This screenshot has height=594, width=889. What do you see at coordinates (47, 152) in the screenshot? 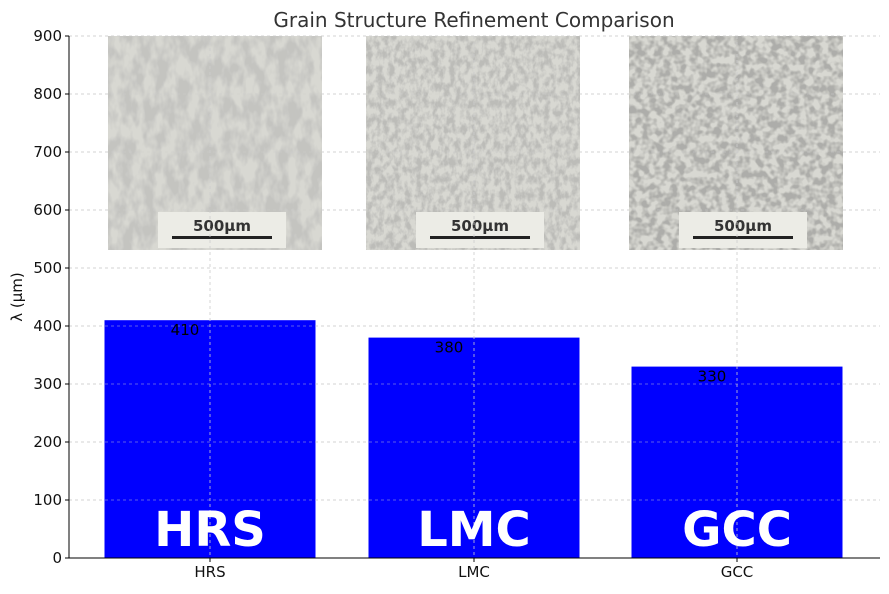
I see `y-tick-label: 700` at bounding box center [47, 152].